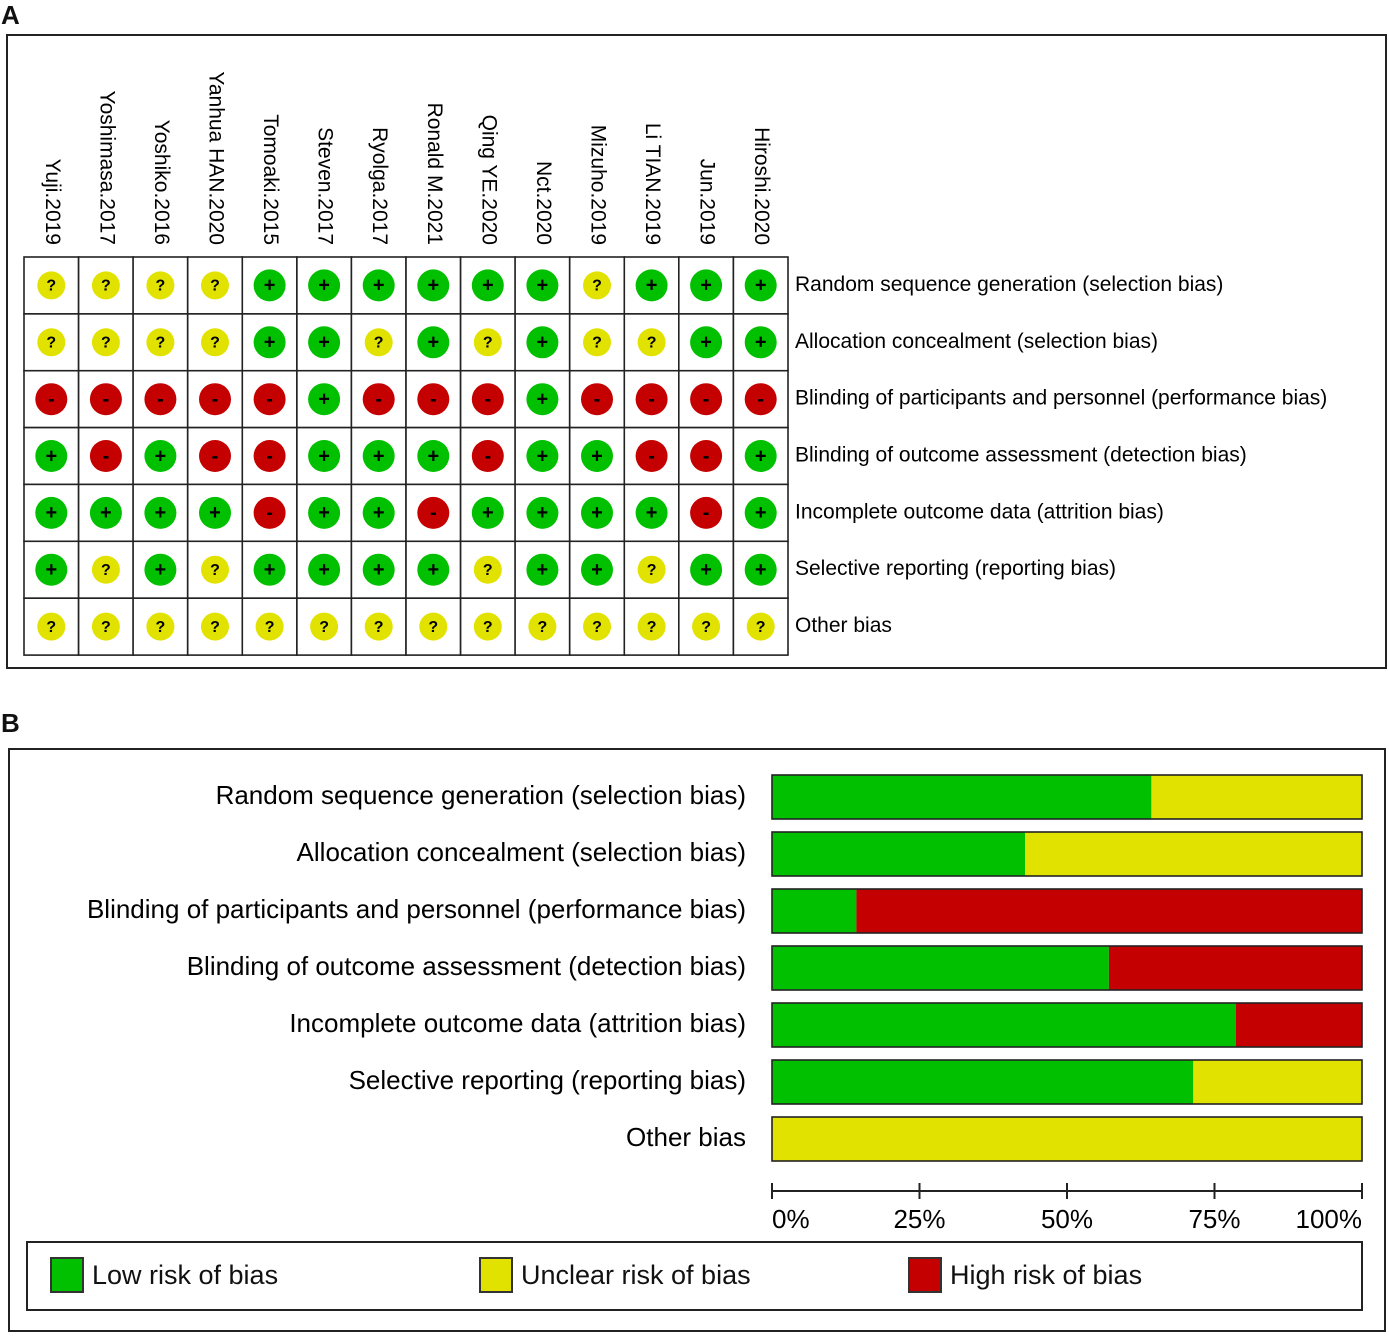 The height and width of the screenshot is (1336, 1389). What do you see at coordinates (10, 723) in the screenshot?
I see `panel-b-label: B` at bounding box center [10, 723].